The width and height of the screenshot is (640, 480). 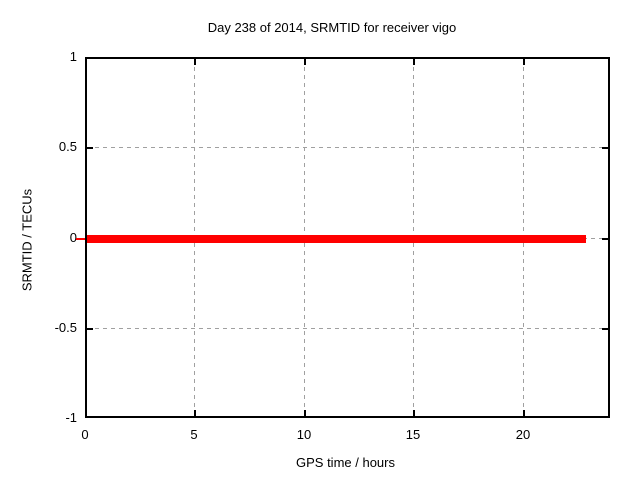 I want to click on y-tick-label: -0.5, so click(x=65, y=327).